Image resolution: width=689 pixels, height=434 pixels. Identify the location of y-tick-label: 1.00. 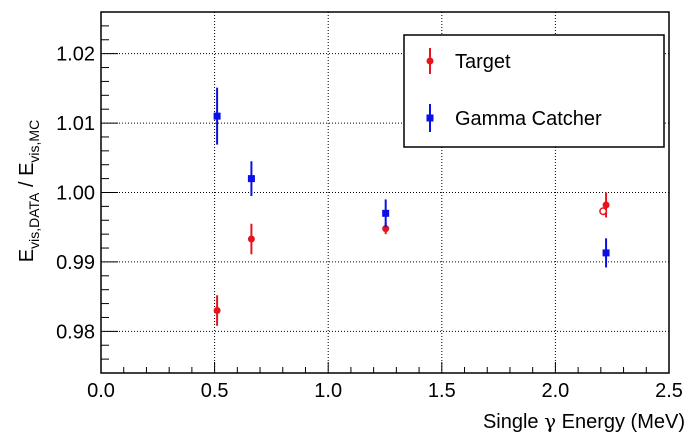
(75, 194).